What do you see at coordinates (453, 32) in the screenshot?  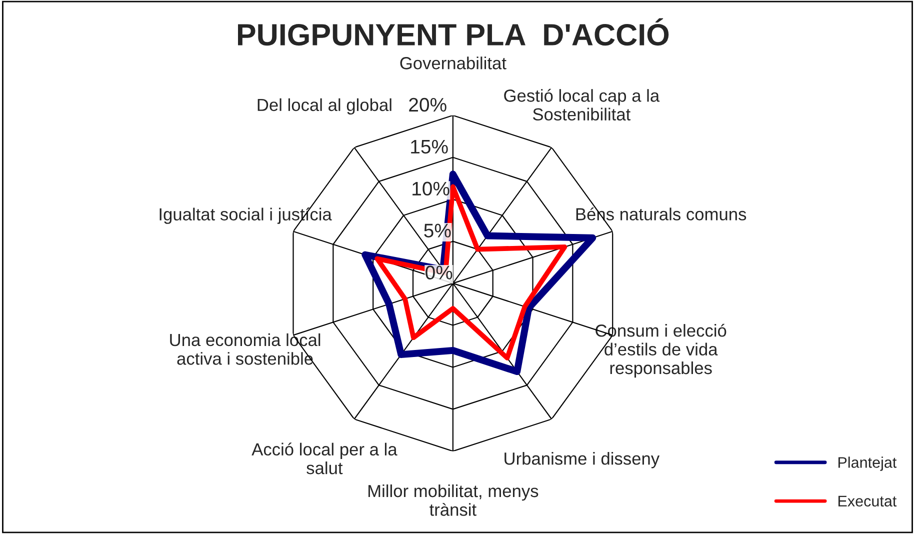 I see `chart-title: PUIGPUNYENT PLA D'ACCIÓ` at bounding box center [453, 32].